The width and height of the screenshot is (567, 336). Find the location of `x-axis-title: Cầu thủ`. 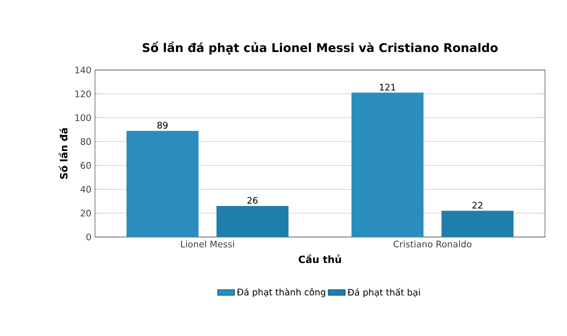

x-axis-title: Cầu thủ is located at coordinates (319, 259).